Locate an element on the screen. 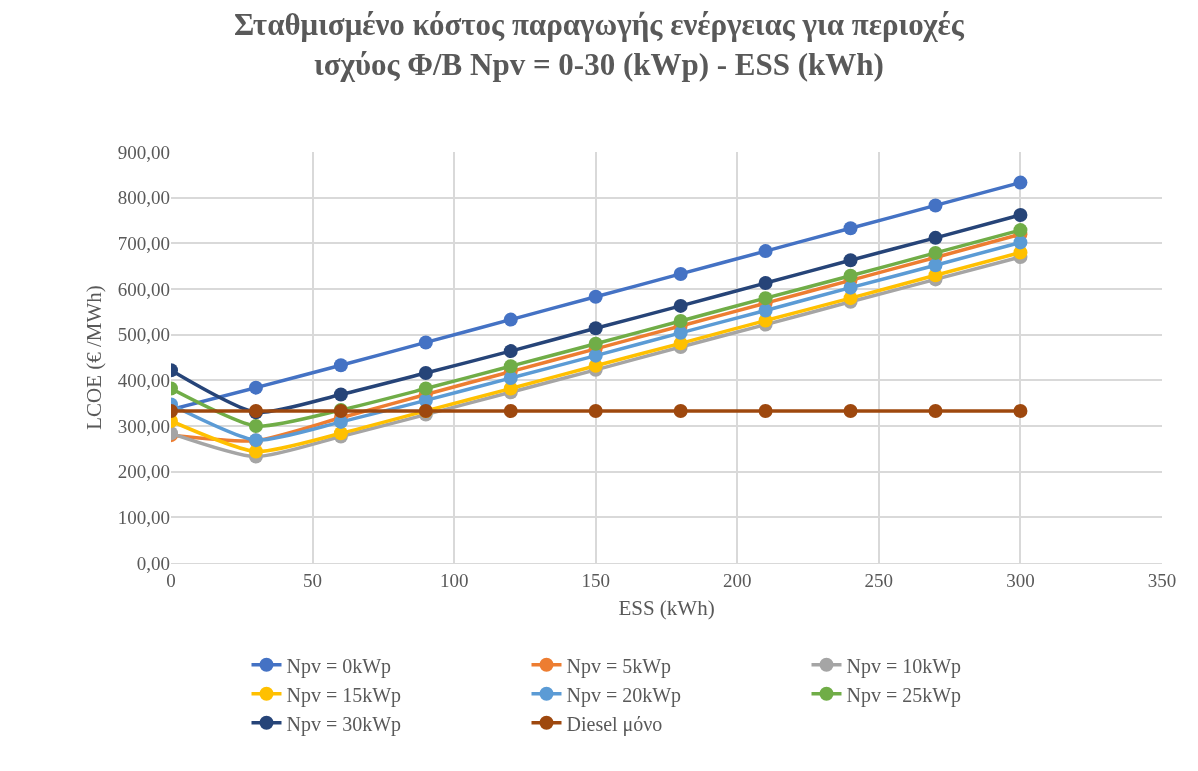 This screenshot has width=1198, height=771. y-tick-label: 500,00 is located at coordinates (143, 335).